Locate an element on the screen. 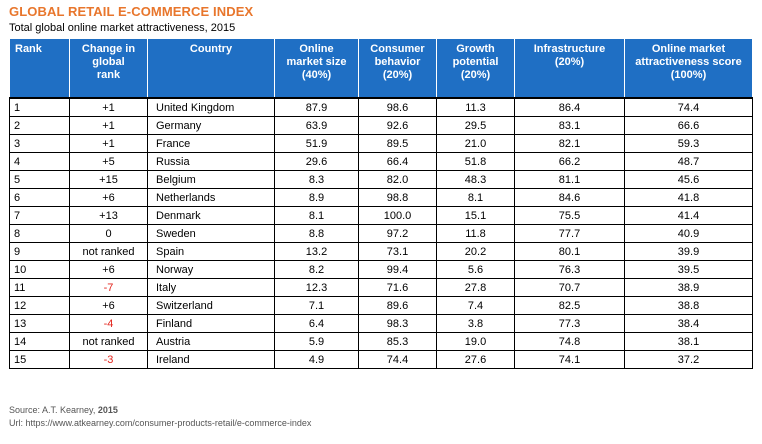  table-row: 9 not ranked Spain 13.2 73.1 20.2 80.1 39.9 is located at coordinates (381, 251).